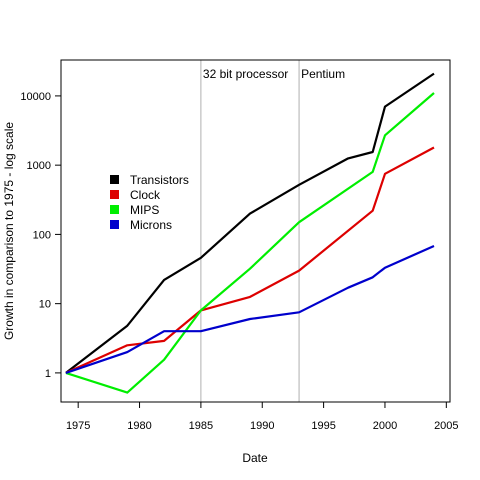 The image size is (480, 480). I want to click on legend-label-microns: Microns, so click(151, 225).